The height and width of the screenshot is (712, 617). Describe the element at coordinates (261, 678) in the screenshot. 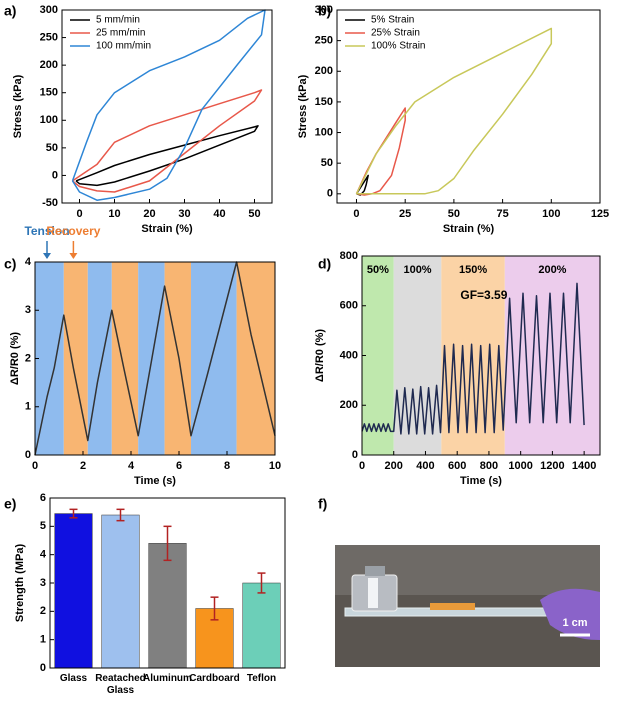

I see `x-tick-label: Teflon` at that location.